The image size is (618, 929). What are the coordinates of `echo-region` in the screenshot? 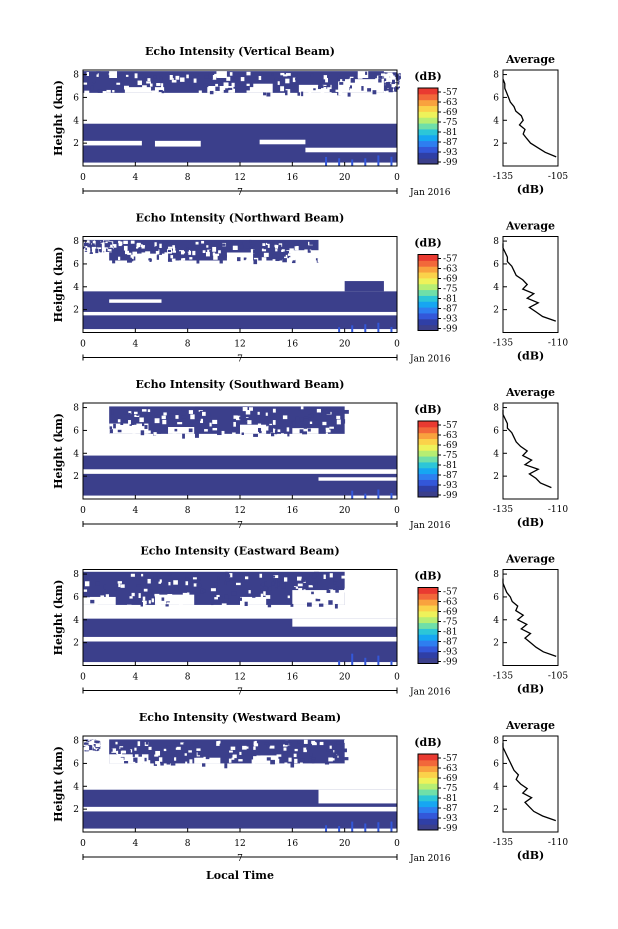 It's located at (240, 310).